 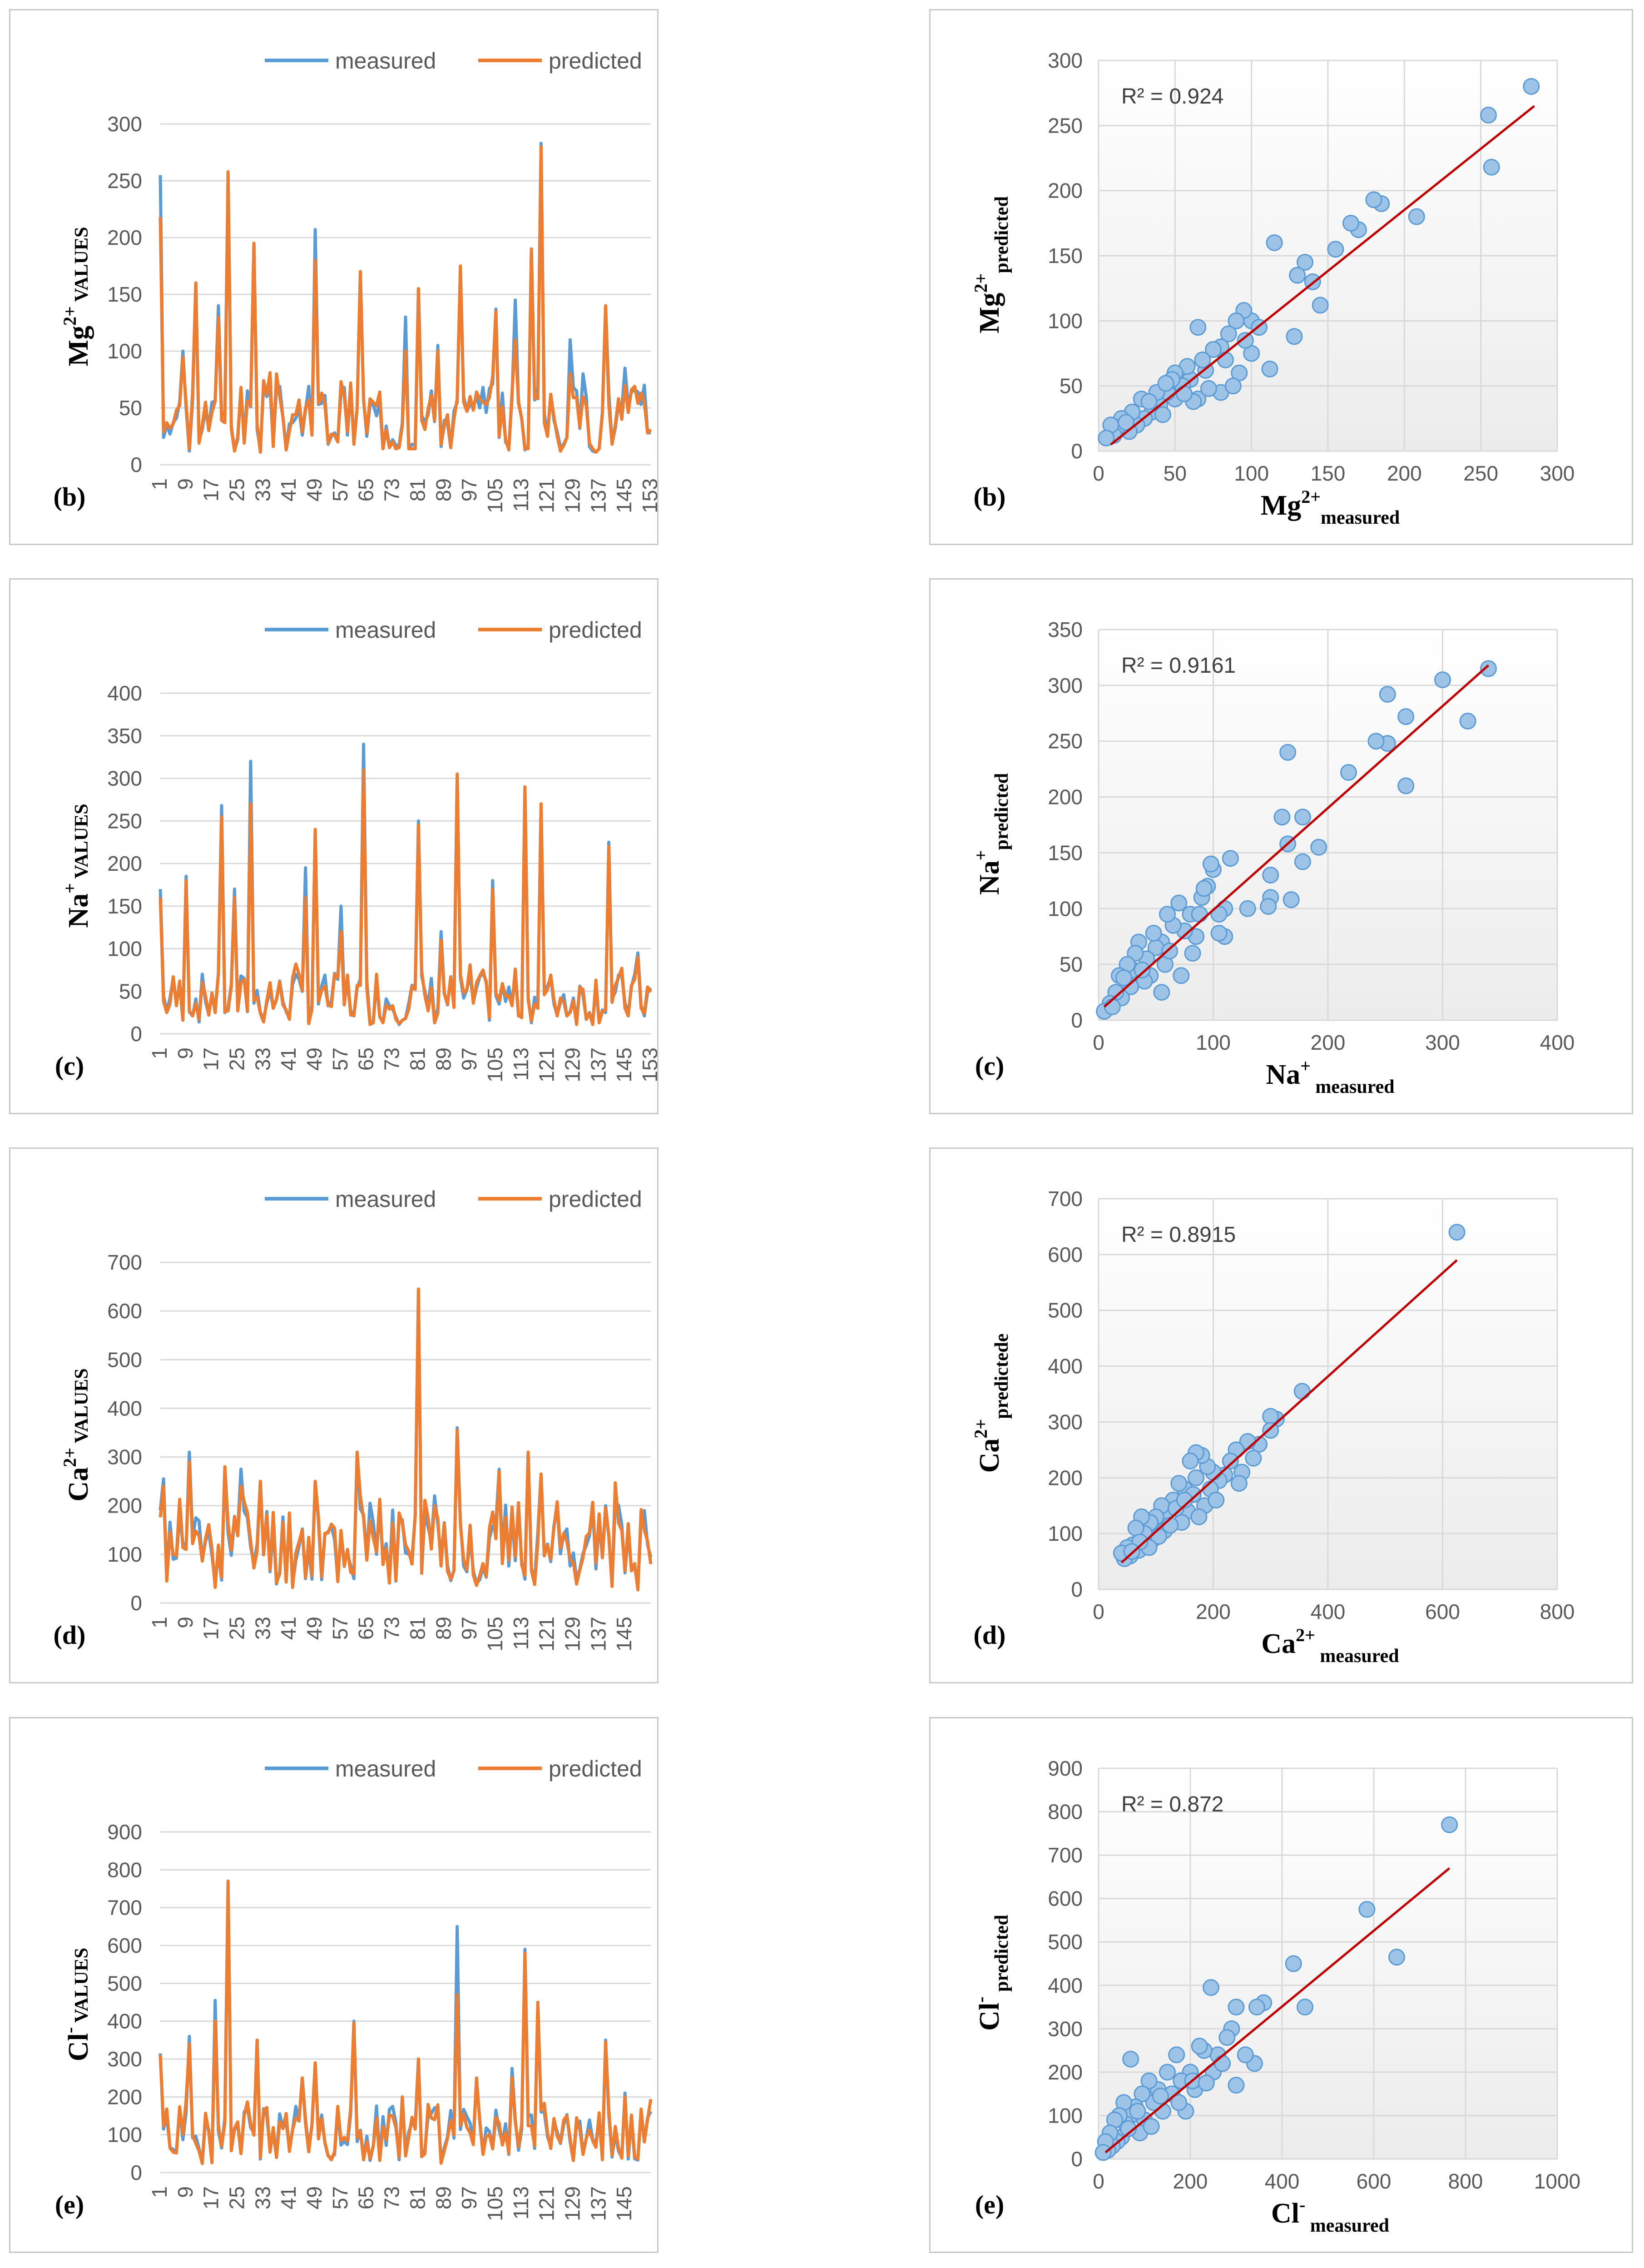 I want to click on y-tick-label: 800, so click(x=1065, y=1812).